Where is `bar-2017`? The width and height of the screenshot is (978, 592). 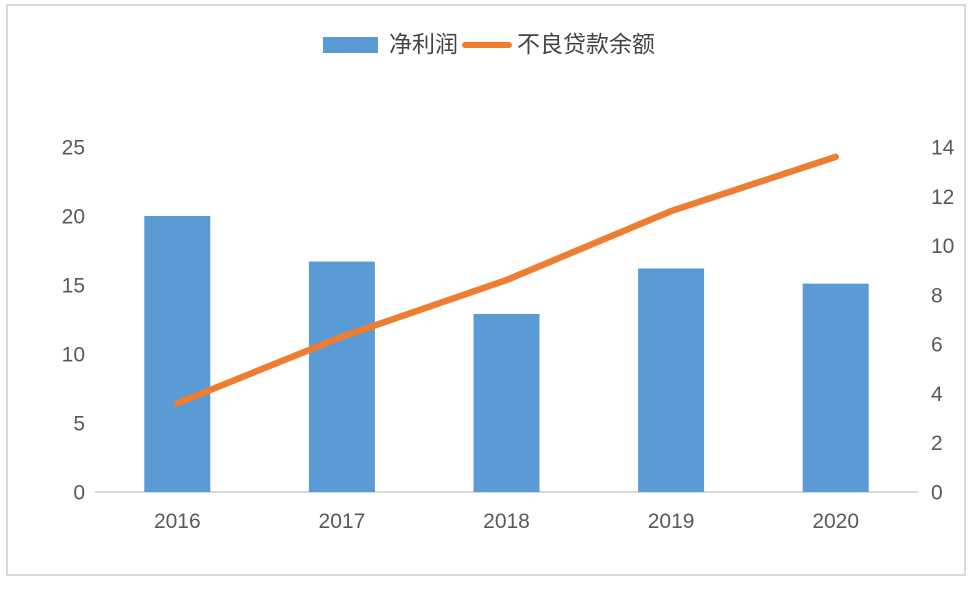
bar-2017 is located at coordinates (341, 376).